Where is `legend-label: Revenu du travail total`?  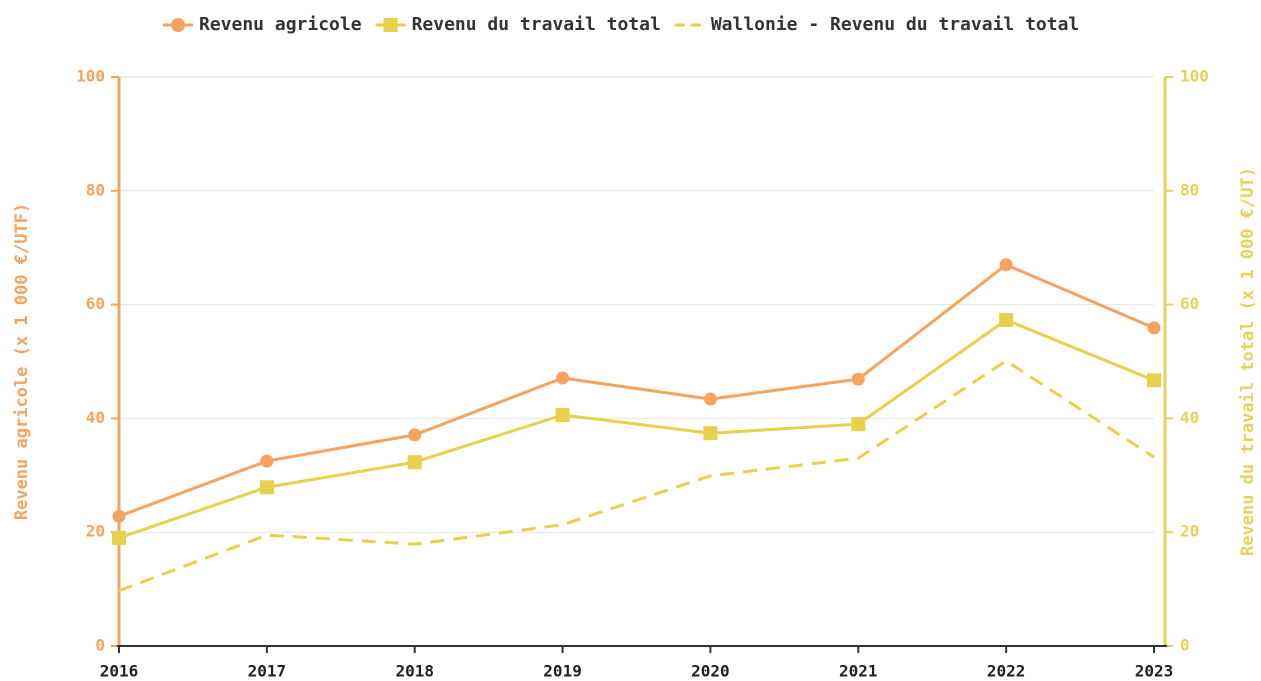
legend-label: Revenu du travail total is located at coordinates (536, 24).